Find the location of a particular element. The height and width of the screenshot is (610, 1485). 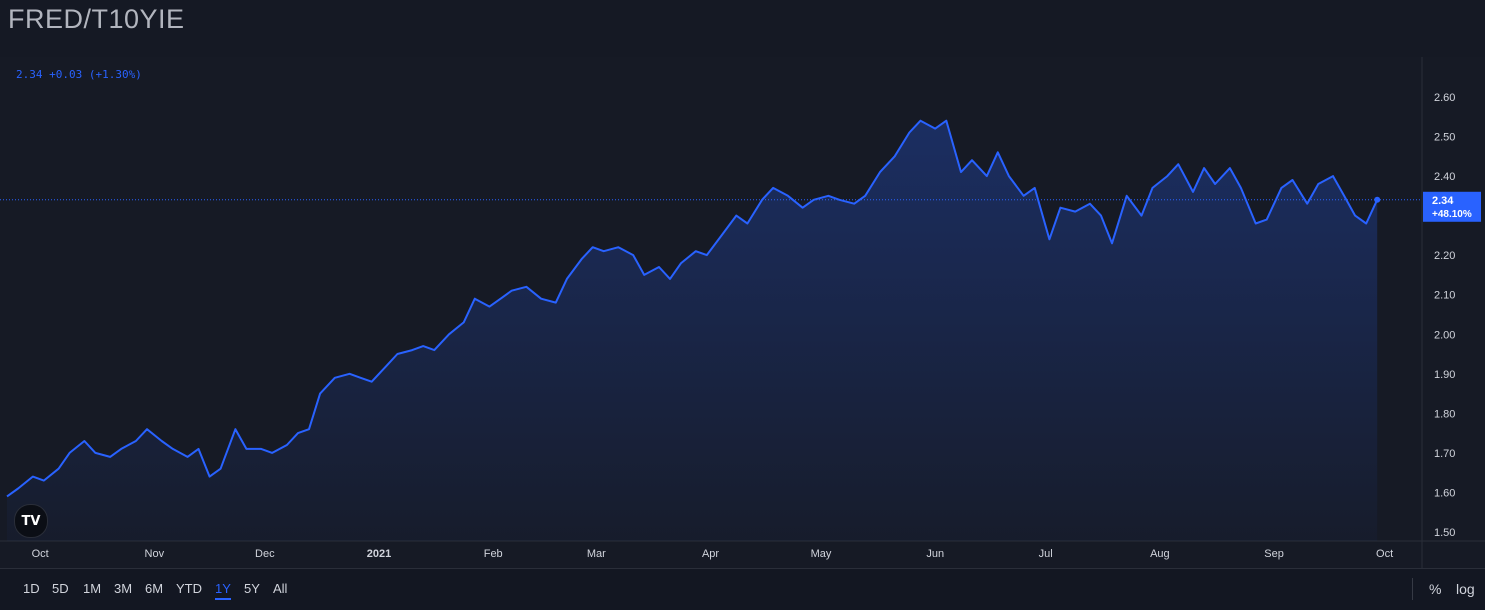

range-button-ytd: YTD is located at coordinates (189, 588).